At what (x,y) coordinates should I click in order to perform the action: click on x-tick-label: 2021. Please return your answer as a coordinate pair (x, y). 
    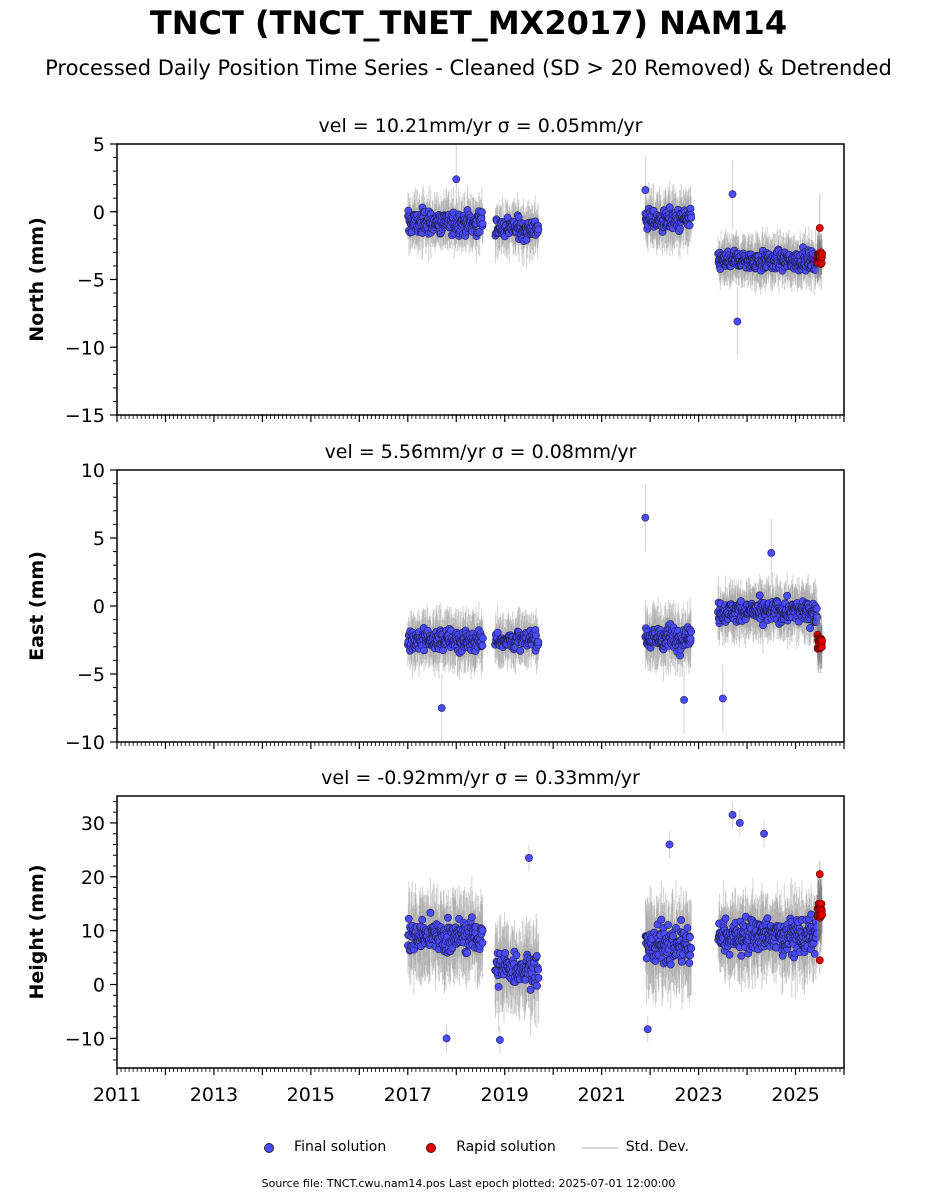
    Looking at the image, I should click on (601, 1095).